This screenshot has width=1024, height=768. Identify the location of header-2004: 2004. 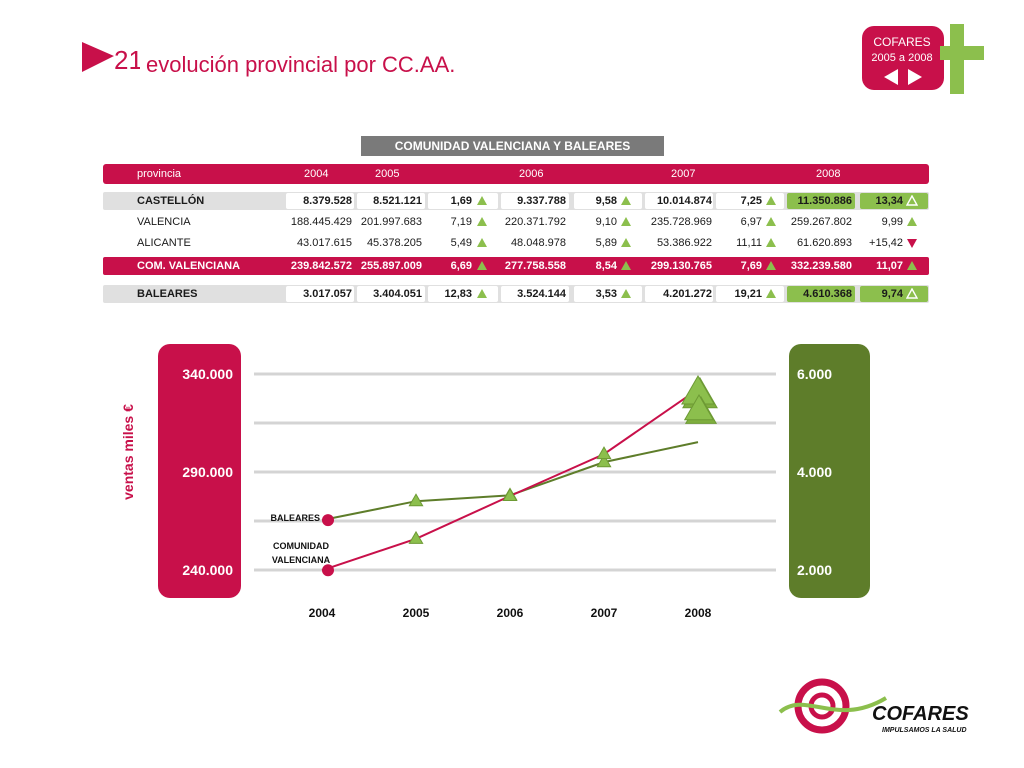
(316, 174).